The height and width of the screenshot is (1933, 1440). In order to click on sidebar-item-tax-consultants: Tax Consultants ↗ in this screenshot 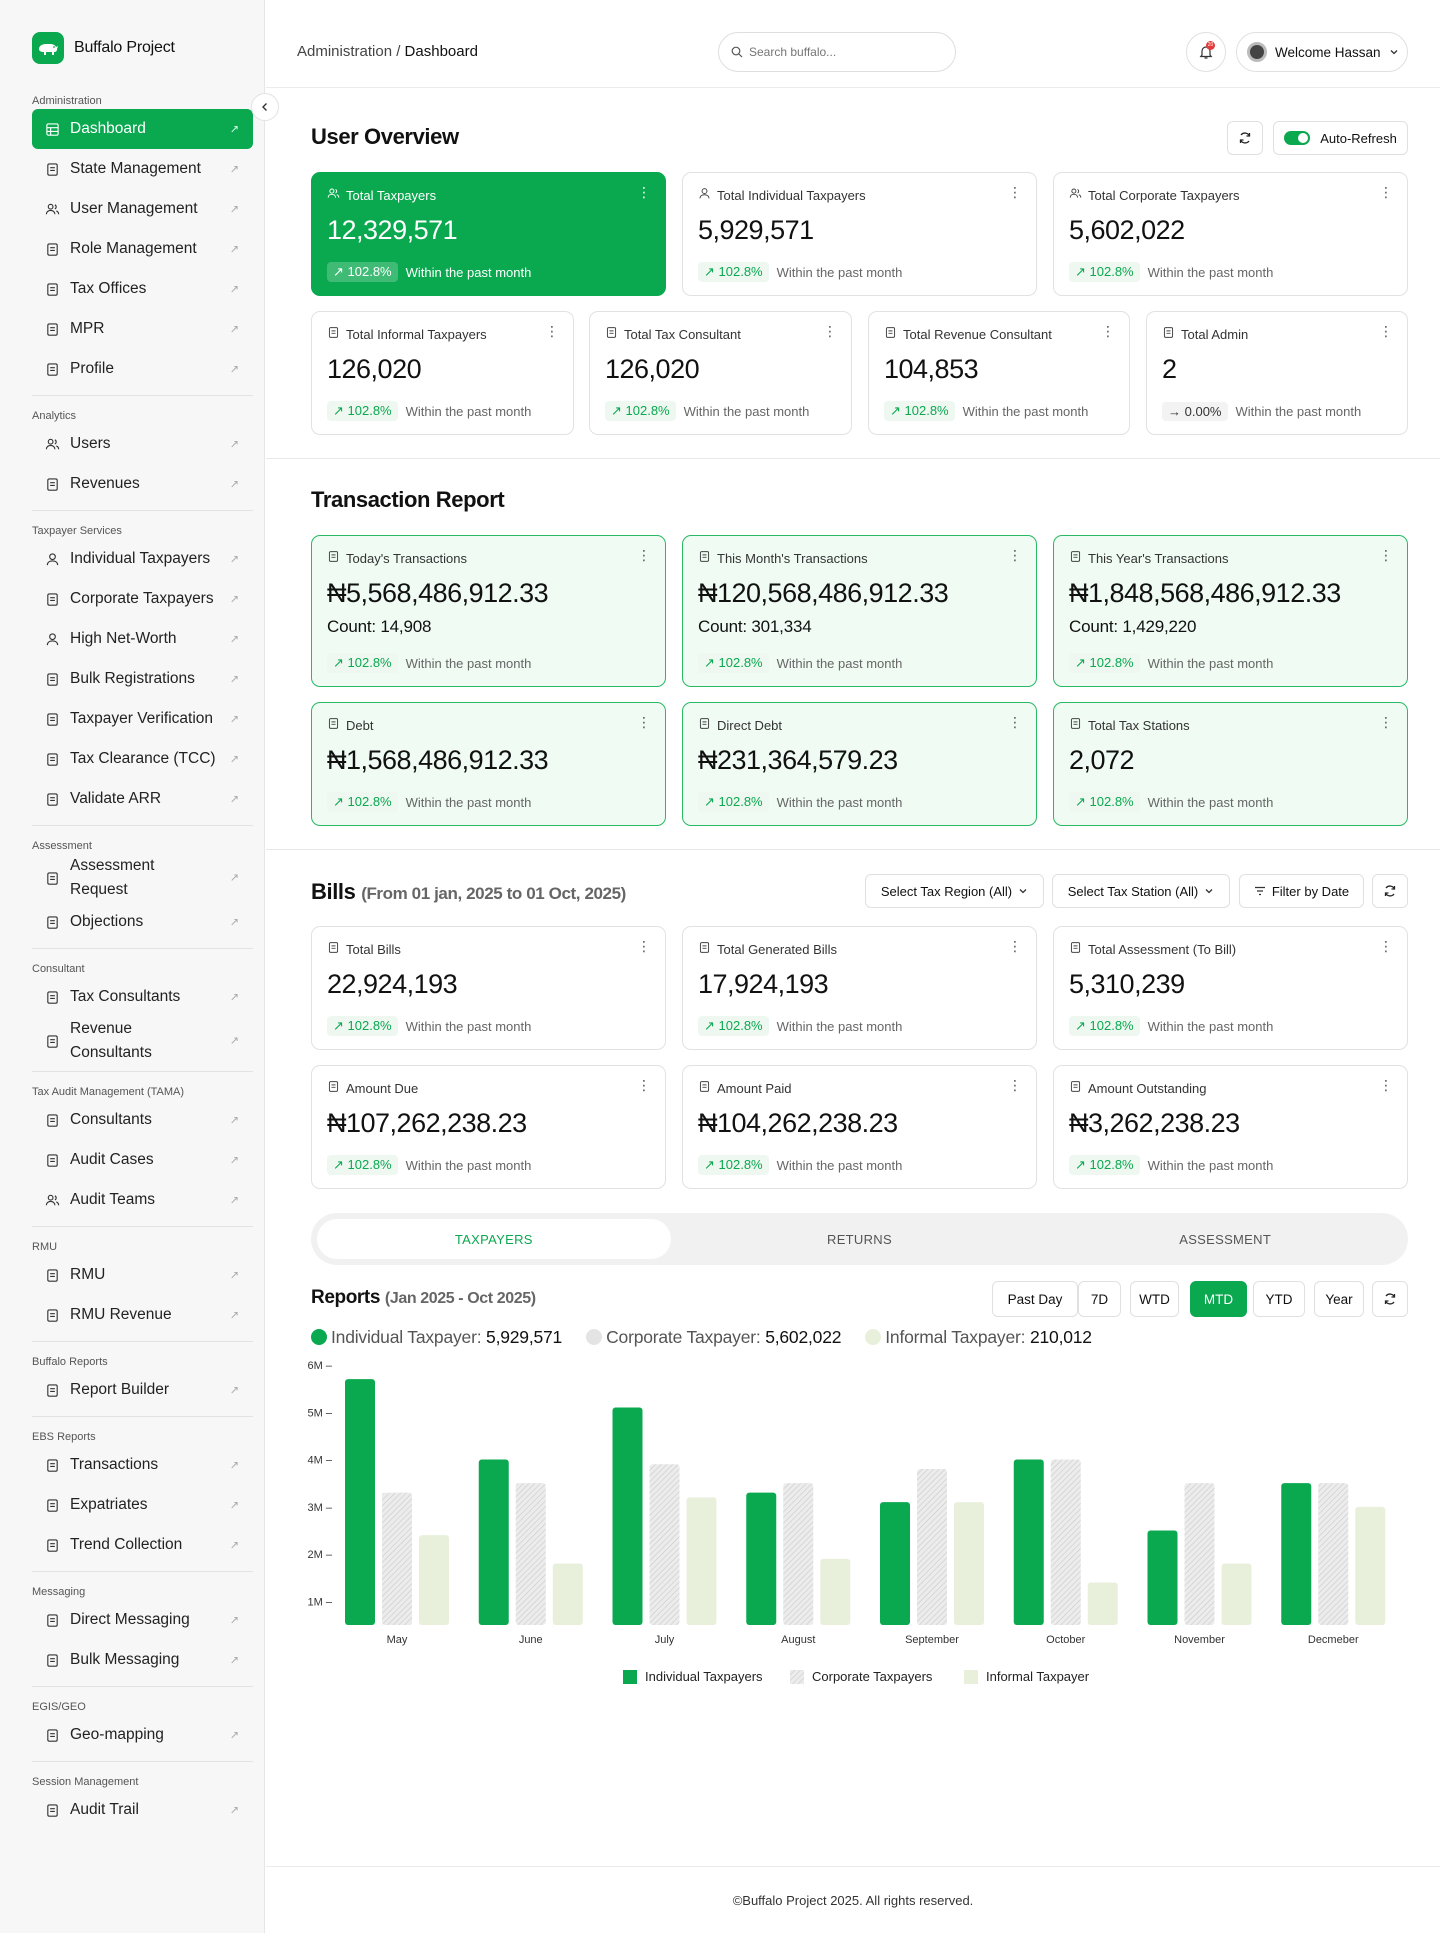, I will do `click(142, 997)`.